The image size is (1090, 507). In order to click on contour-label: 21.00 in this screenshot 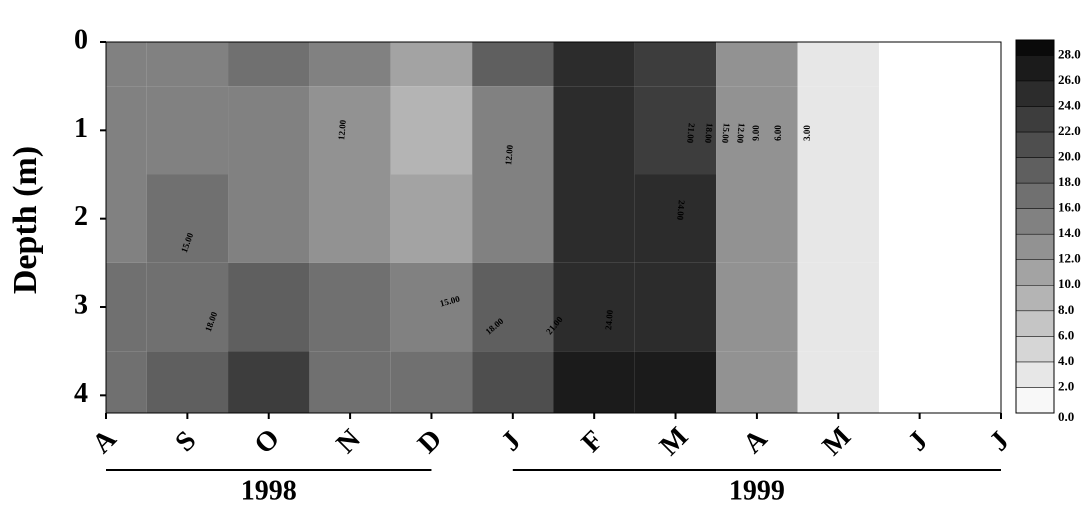, I will do `click(691, 134)`.